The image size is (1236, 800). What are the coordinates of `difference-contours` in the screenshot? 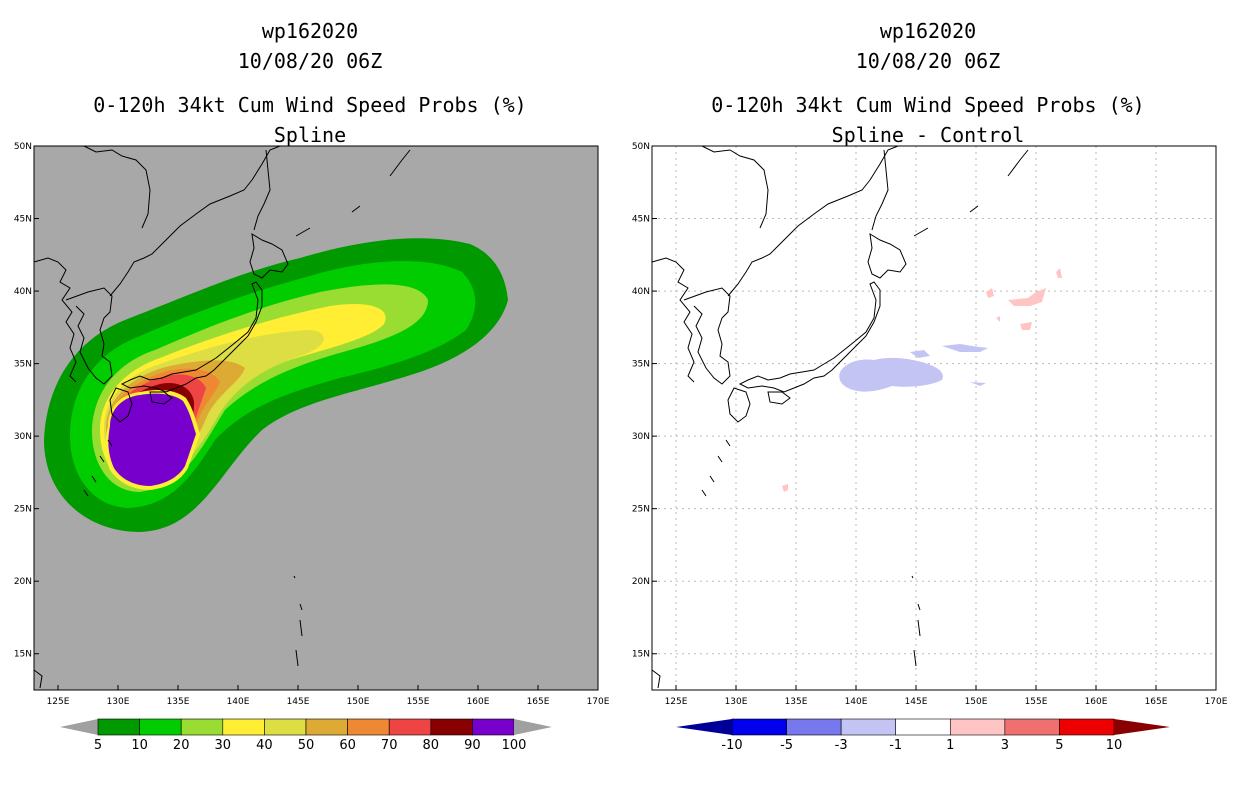 It's located at (922, 380).